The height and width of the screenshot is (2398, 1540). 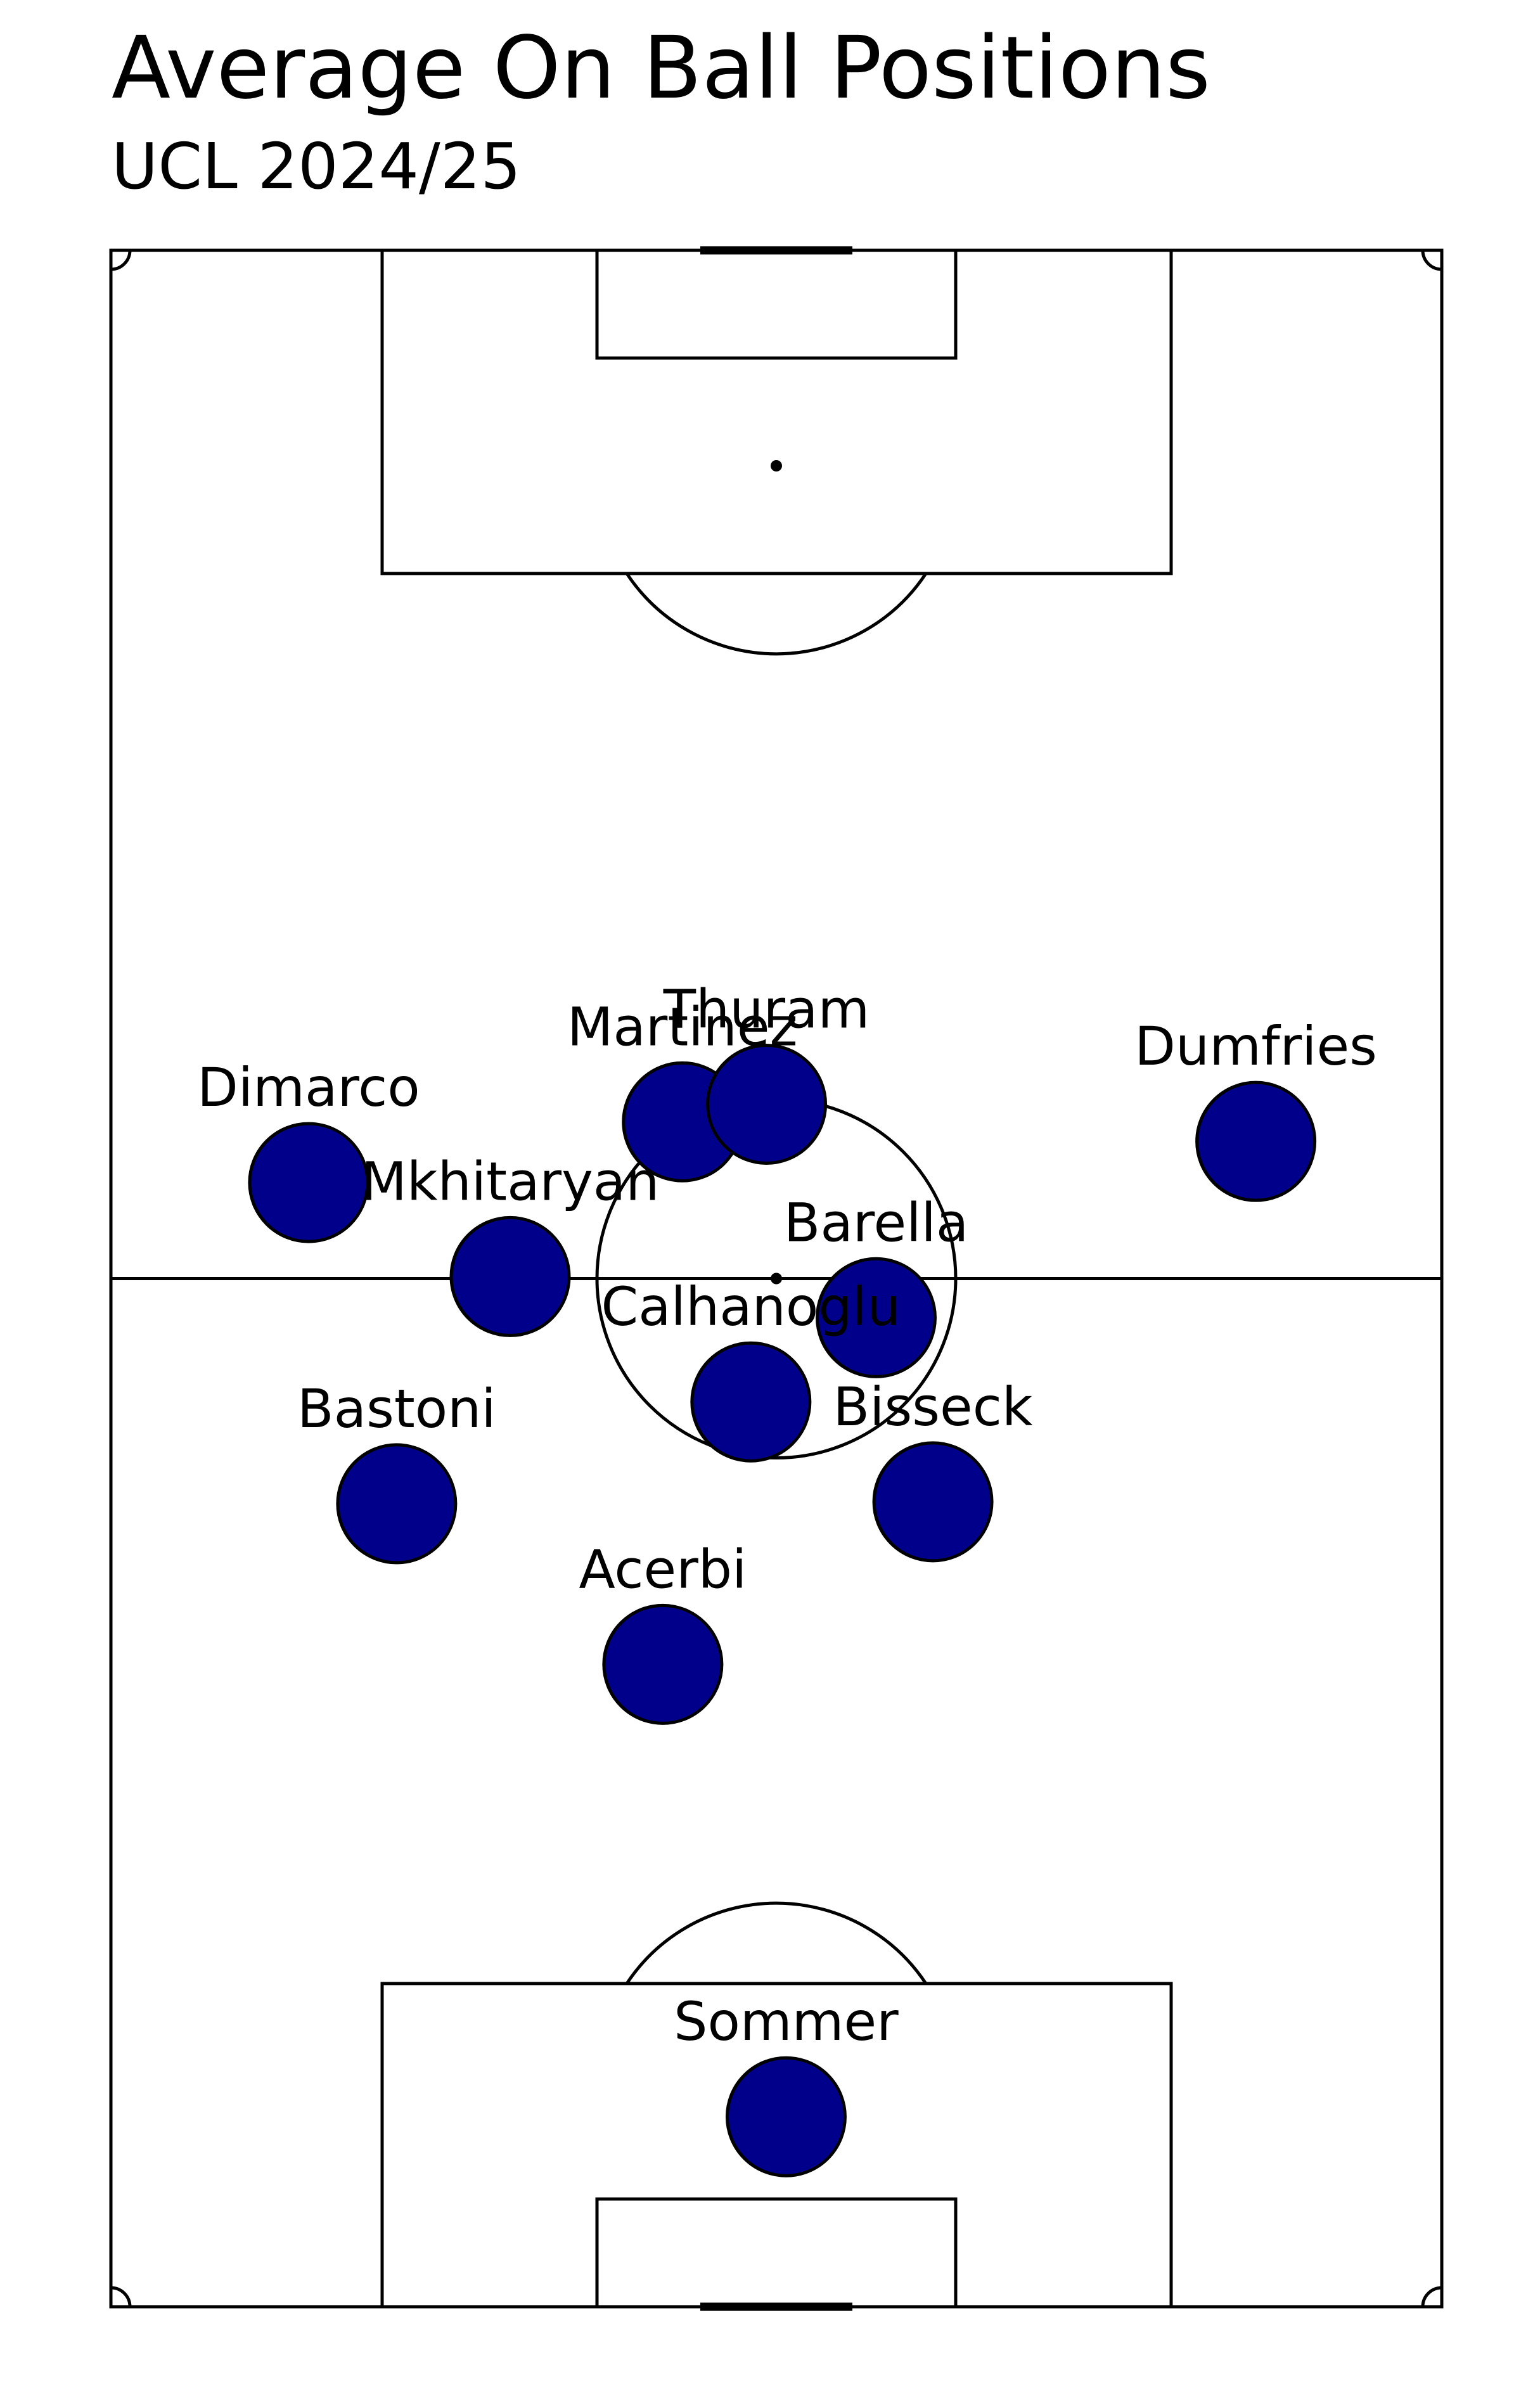 I want to click on player-label-barella: Barella, so click(x=877, y=1223).